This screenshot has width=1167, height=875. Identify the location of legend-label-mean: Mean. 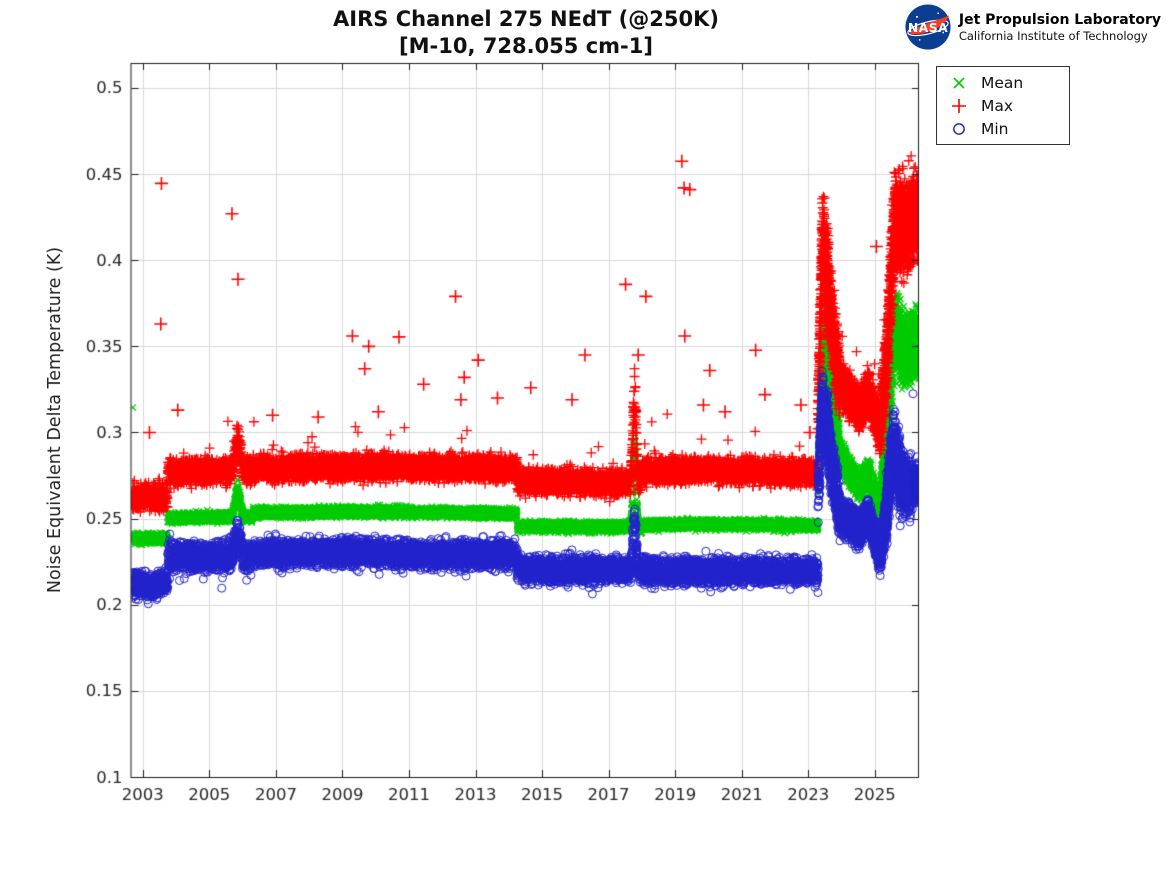
(1002, 82).